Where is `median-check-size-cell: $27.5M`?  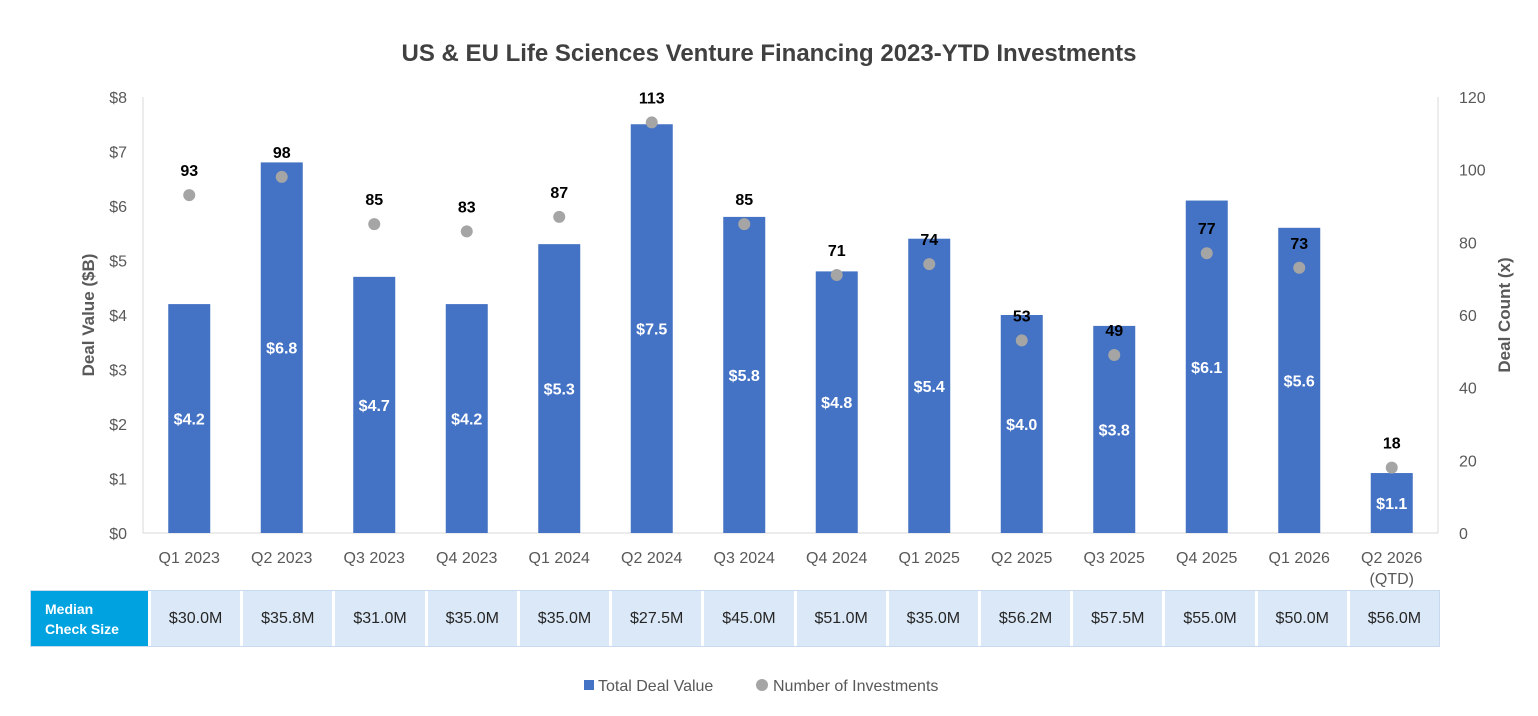
median-check-size-cell: $27.5M is located at coordinates (657, 618).